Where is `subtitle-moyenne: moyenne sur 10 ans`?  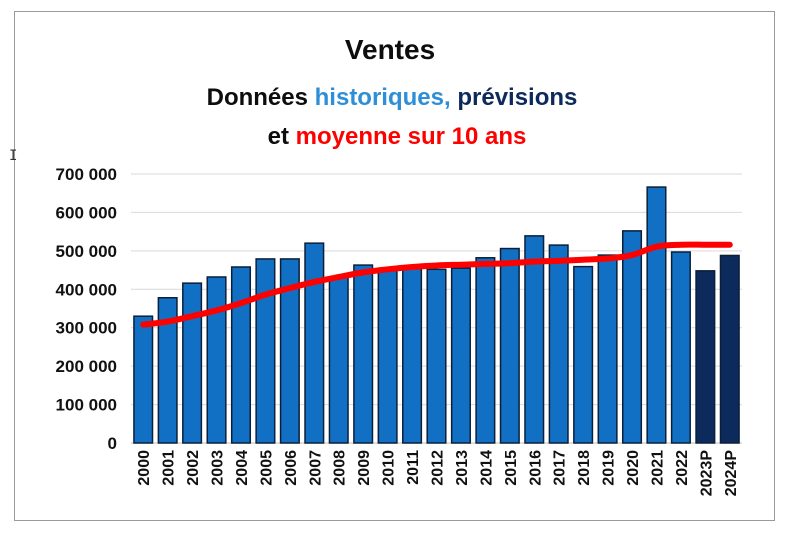
subtitle-moyenne: moyenne sur 10 ans is located at coordinates (411, 136).